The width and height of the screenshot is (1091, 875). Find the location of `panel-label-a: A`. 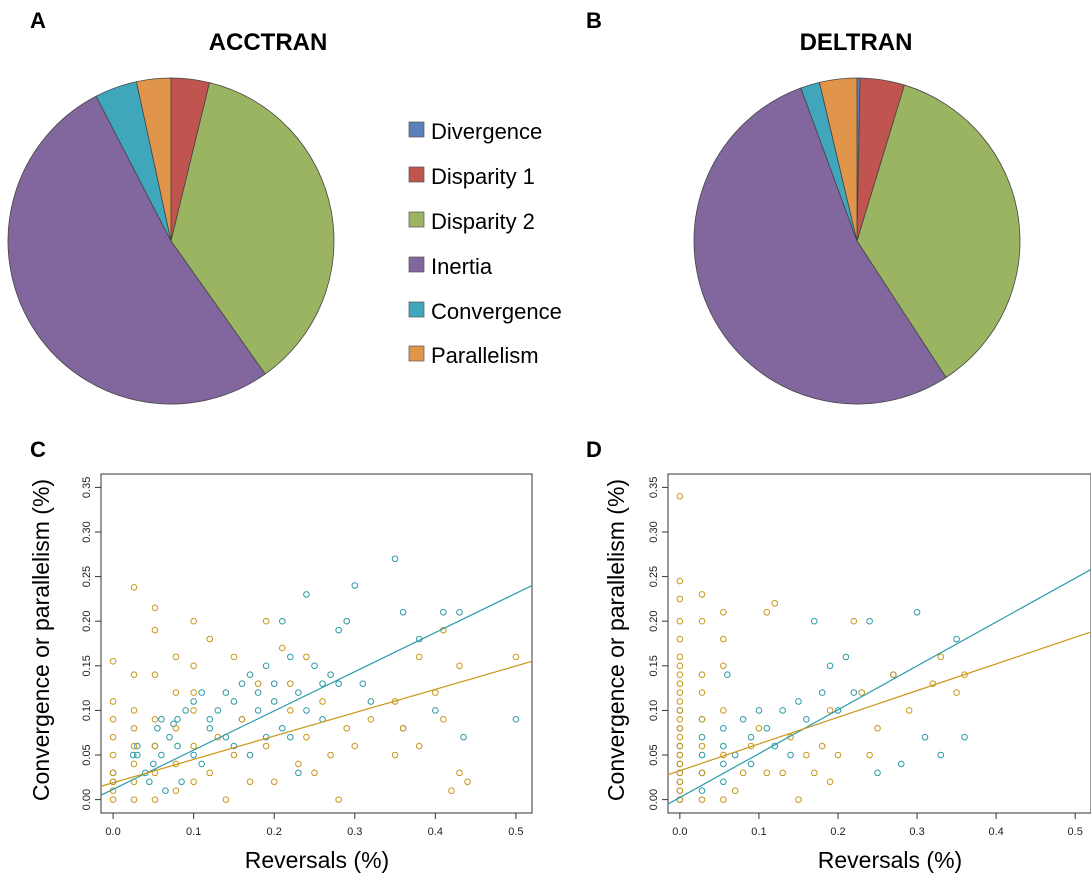

panel-label-a: A is located at coordinates (38, 20).